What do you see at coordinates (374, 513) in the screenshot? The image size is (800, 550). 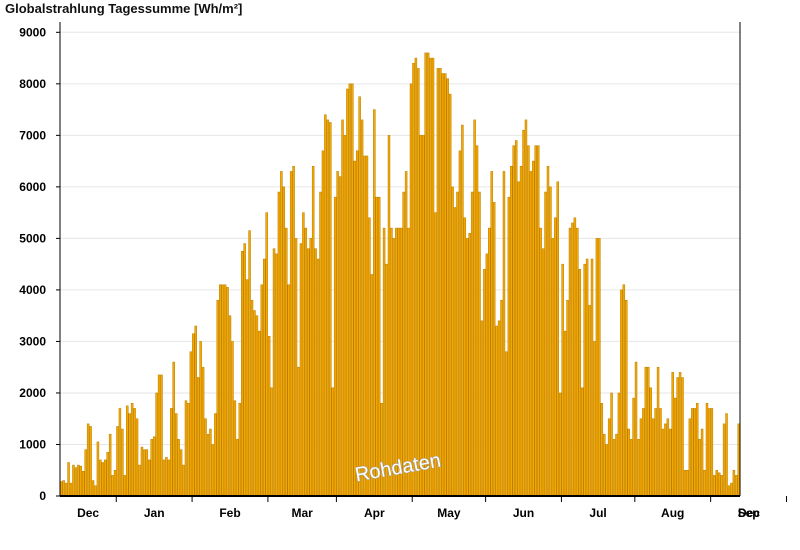 I see `x-tick-label: Apr` at bounding box center [374, 513].